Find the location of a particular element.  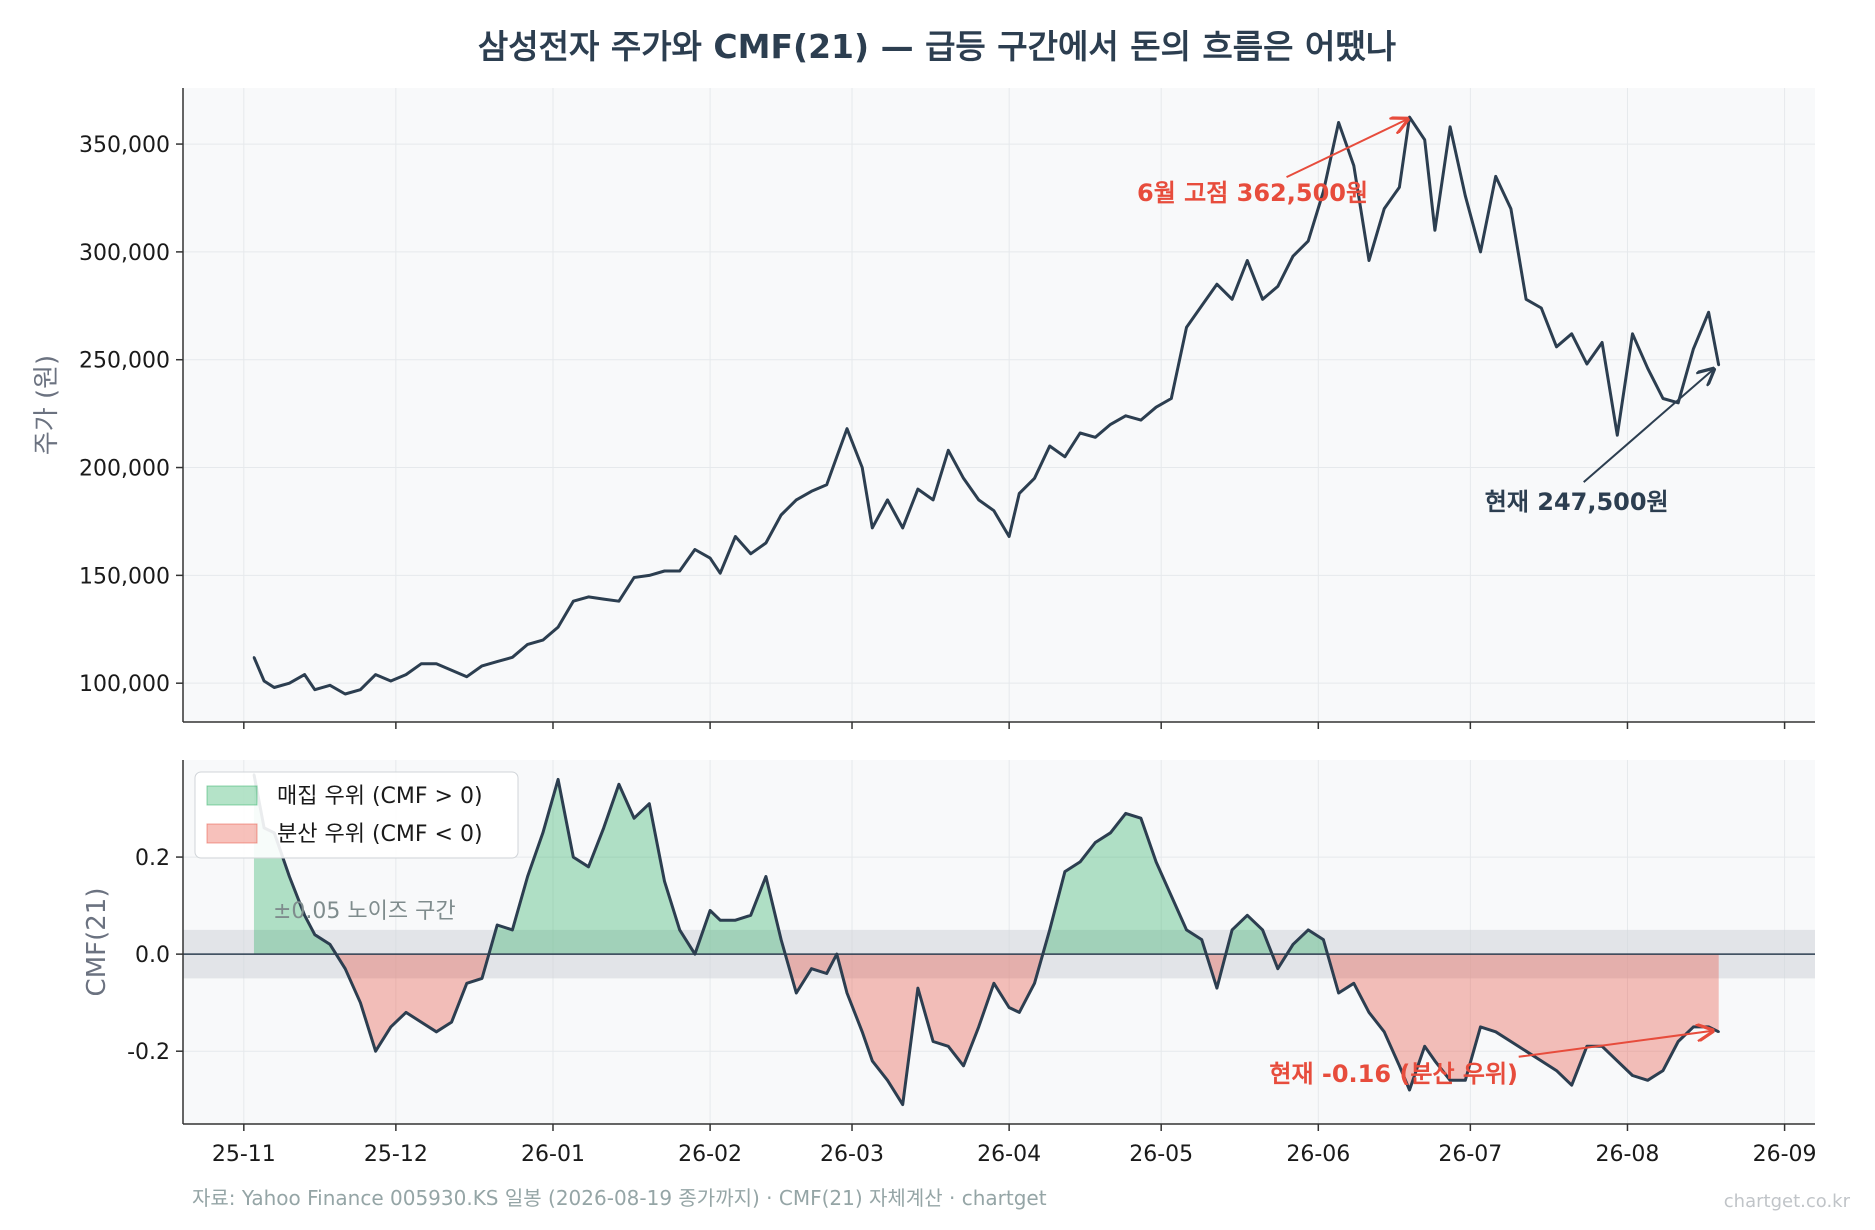

cmf-y-axis-label: CMF(21) is located at coordinates (97, 942).